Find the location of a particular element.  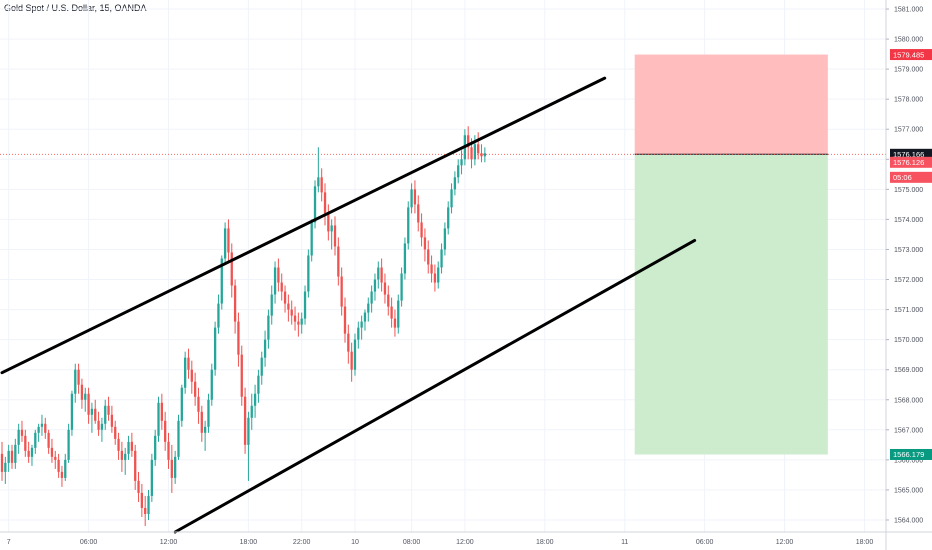

take-profit-zone is located at coordinates (731, 304).